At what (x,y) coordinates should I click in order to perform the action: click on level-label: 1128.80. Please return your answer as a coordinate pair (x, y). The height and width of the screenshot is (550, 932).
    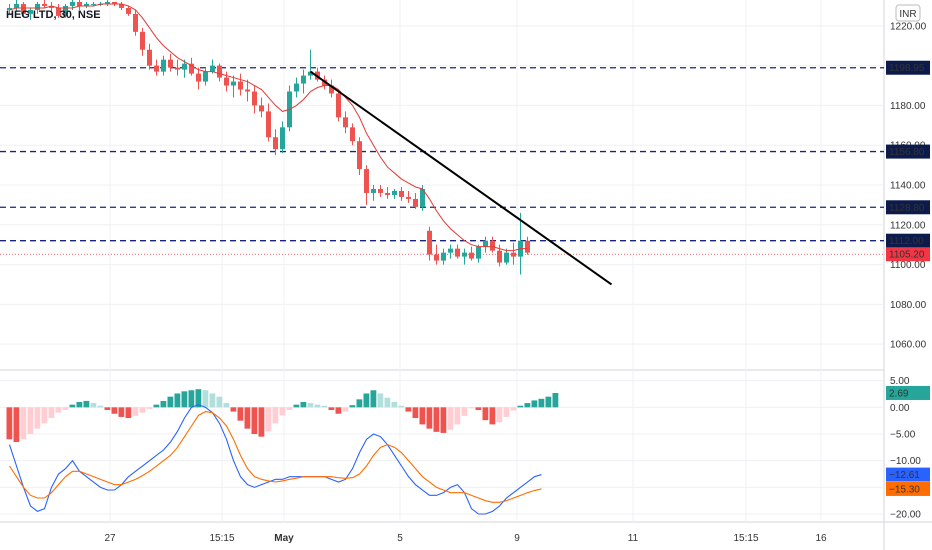
    Looking at the image, I should click on (907, 208).